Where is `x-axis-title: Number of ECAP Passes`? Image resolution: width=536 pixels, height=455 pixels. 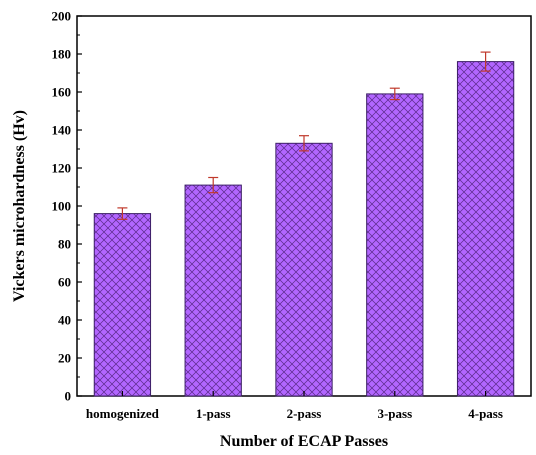 x-axis-title: Number of ECAP Passes is located at coordinates (304, 441).